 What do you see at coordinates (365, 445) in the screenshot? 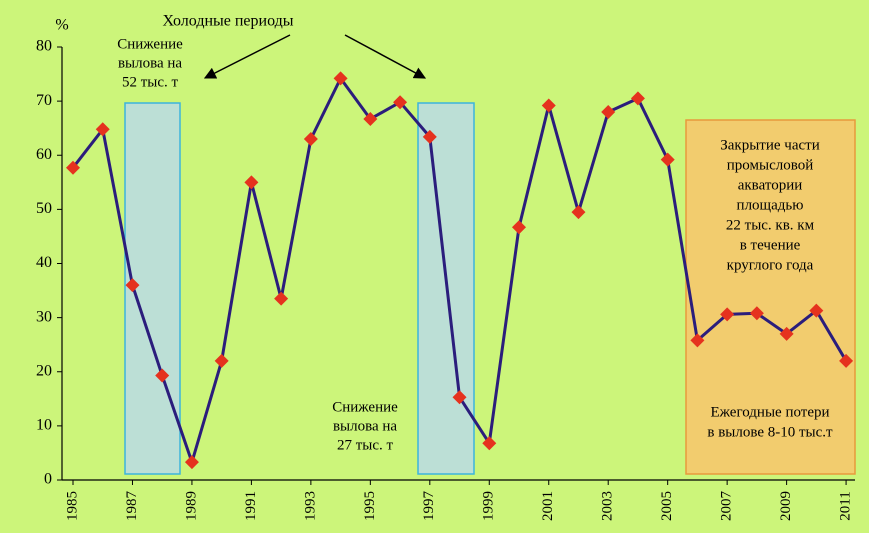
I see `annotation: 27 тыс. т` at bounding box center [365, 445].